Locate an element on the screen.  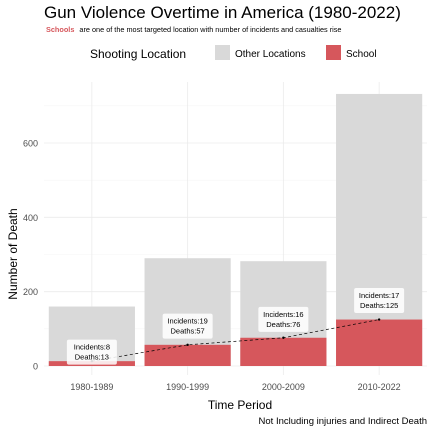
x-tick-label-0: 1980-1989 is located at coordinates (91, 387).